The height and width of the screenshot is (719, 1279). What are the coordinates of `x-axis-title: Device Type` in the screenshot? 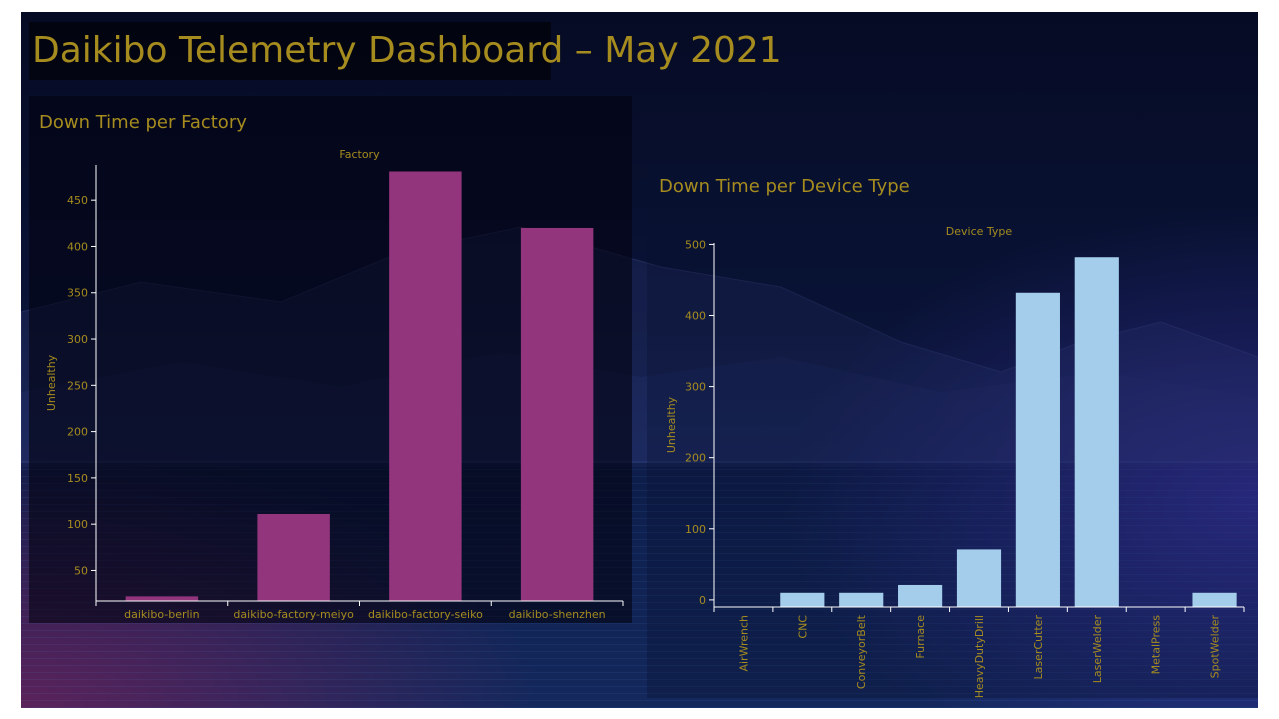 It's located at (979, 231).